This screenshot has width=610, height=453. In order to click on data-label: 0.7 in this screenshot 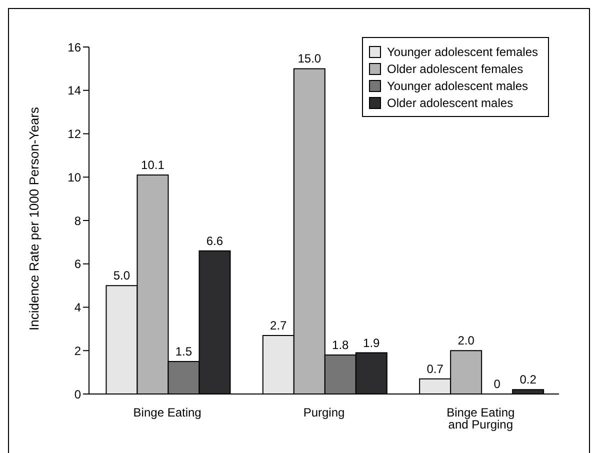, I will do `click(435, 369)`.